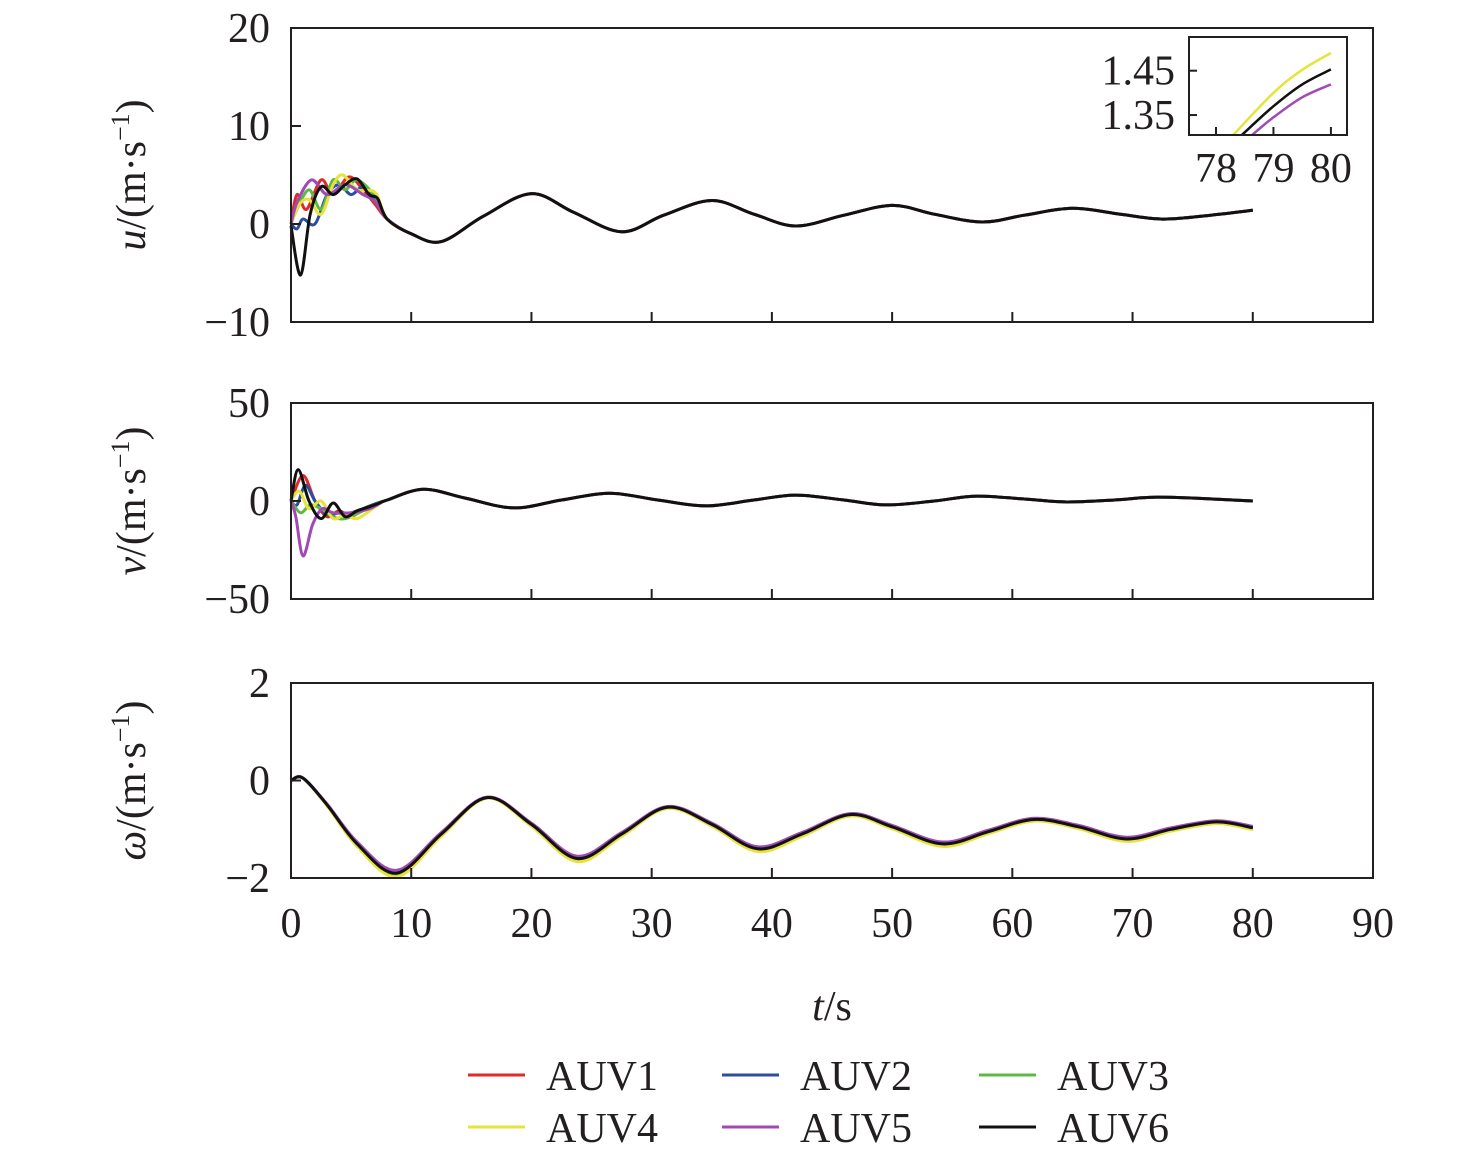  What do you see at coordinates (652, 924) in the screenshot?
I see `x-tick-label: 30` at bounding box center [652, 924].